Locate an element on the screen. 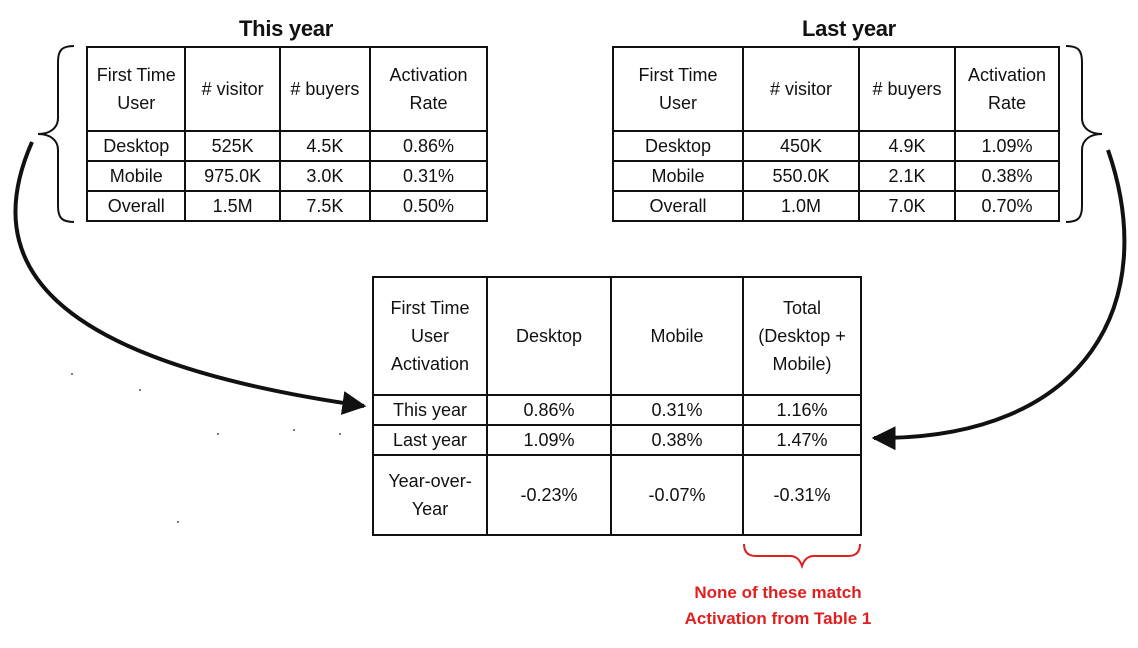 This screenshot has width=1138, height=648. total-cell: 1.16% is located at coordinates (802, 410).